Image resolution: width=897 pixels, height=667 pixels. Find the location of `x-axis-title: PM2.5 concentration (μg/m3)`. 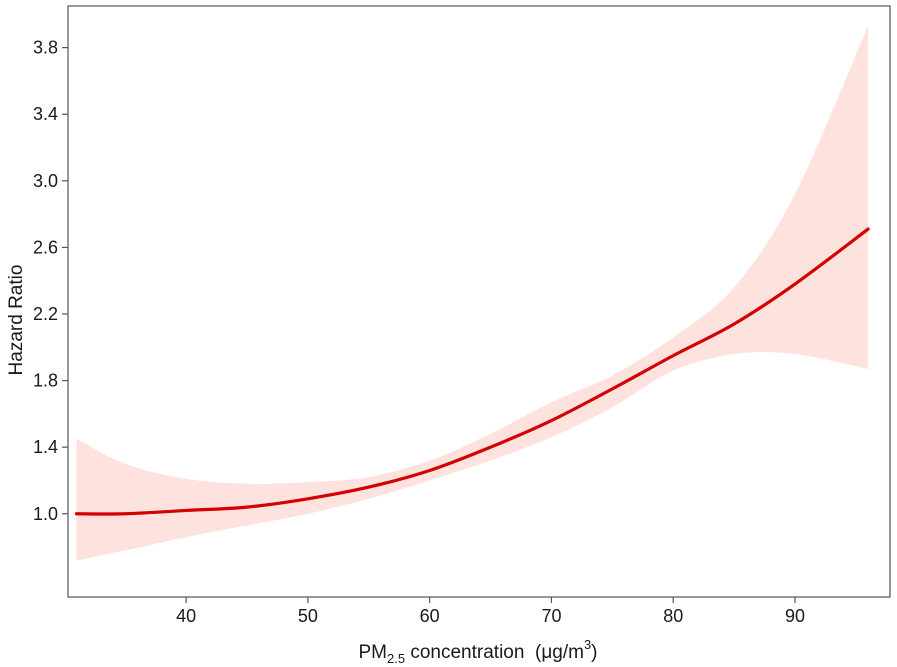

x-axis-title: PM2.5 concentration (μg/m3) is located at coordinates (478, 651).